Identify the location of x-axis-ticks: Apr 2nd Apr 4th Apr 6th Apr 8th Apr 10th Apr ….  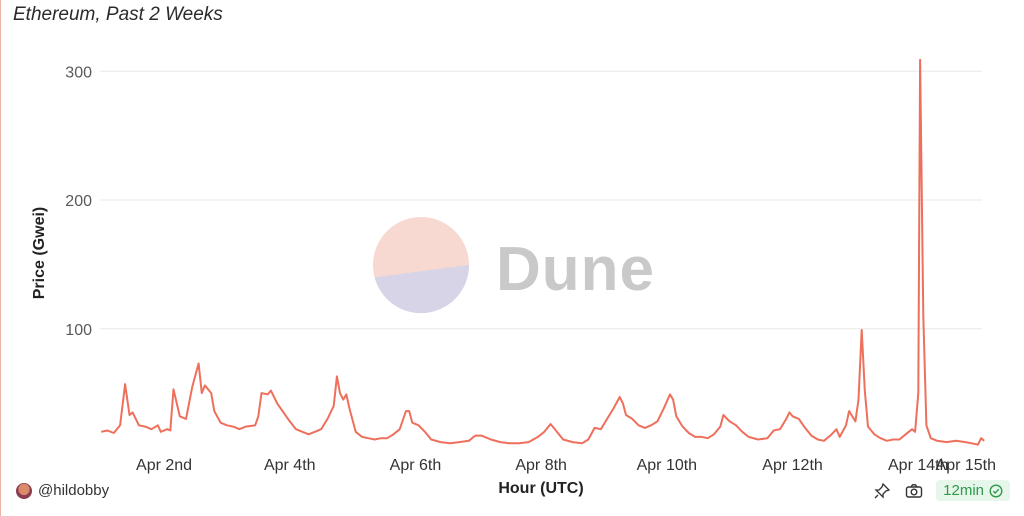
(566, 465).